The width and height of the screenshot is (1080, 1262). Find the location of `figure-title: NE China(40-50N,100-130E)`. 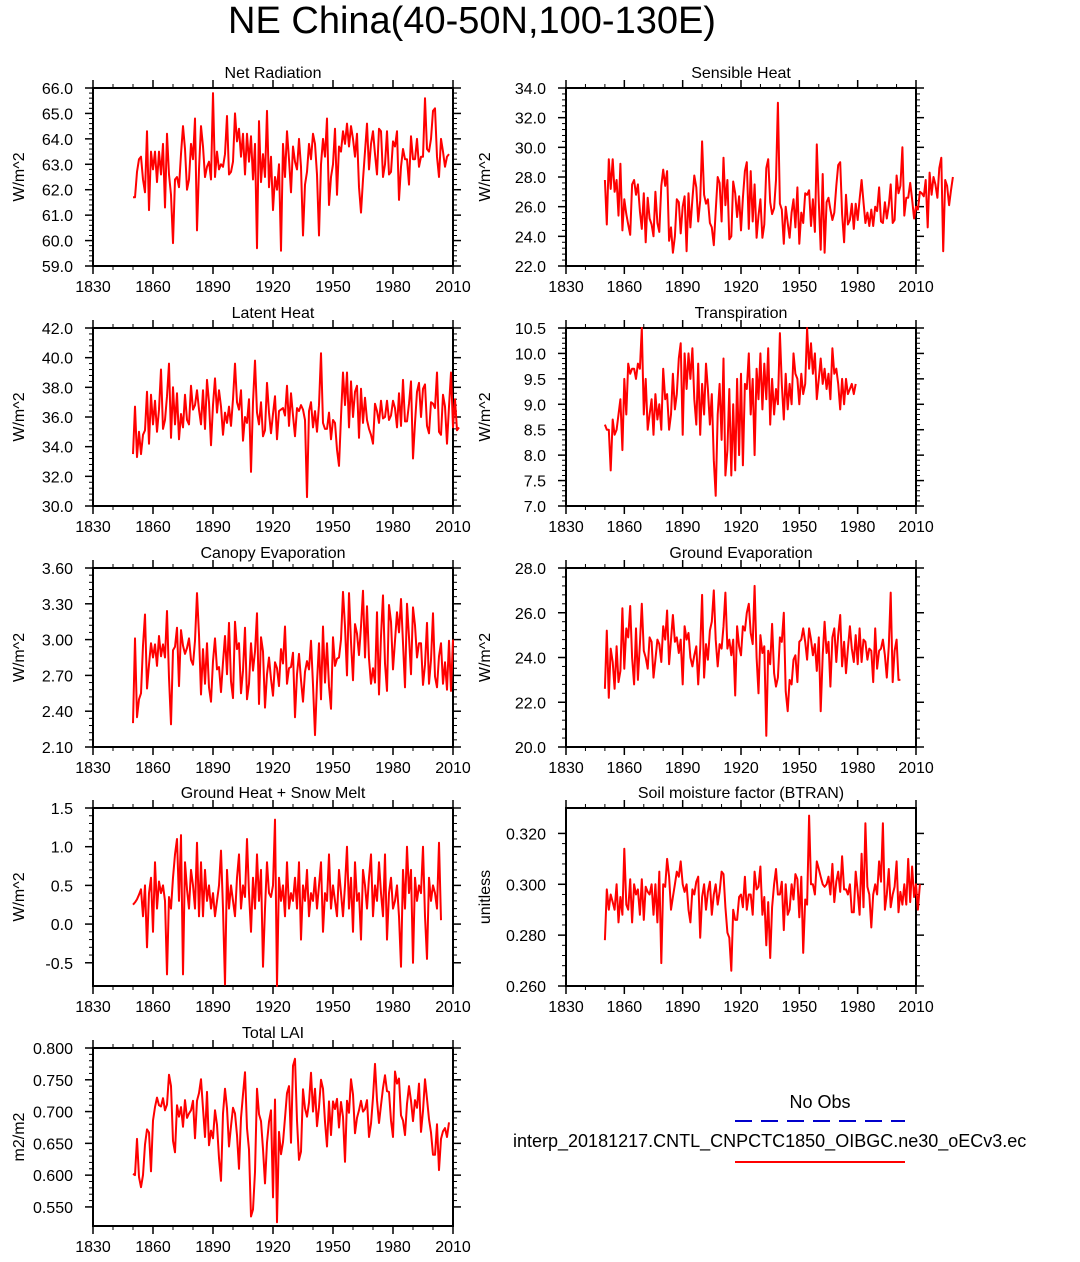

figure-title: NE China(40-50N,100-130E) is located at coordinates (472, 21).